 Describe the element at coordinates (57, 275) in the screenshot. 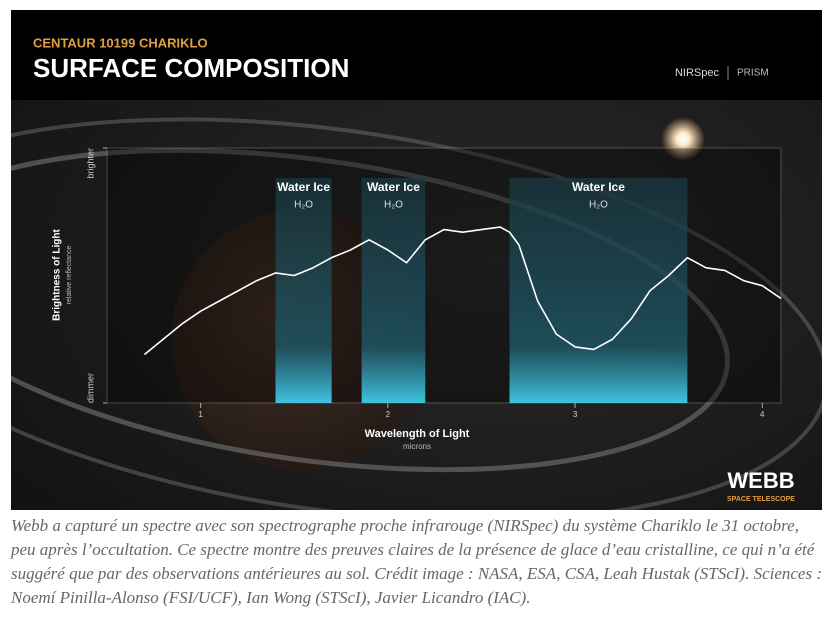

I see `y-axis-label: Brightness of Light` at that location.